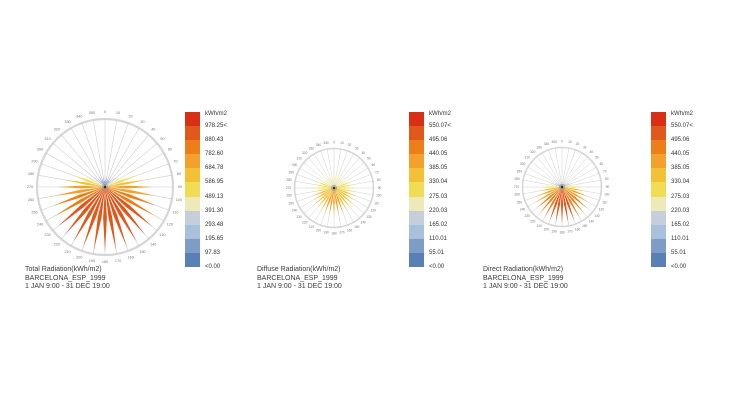  Describe the element at coordinates (605, 171) in the screenshot. I see `degree-label: 70` at that location.